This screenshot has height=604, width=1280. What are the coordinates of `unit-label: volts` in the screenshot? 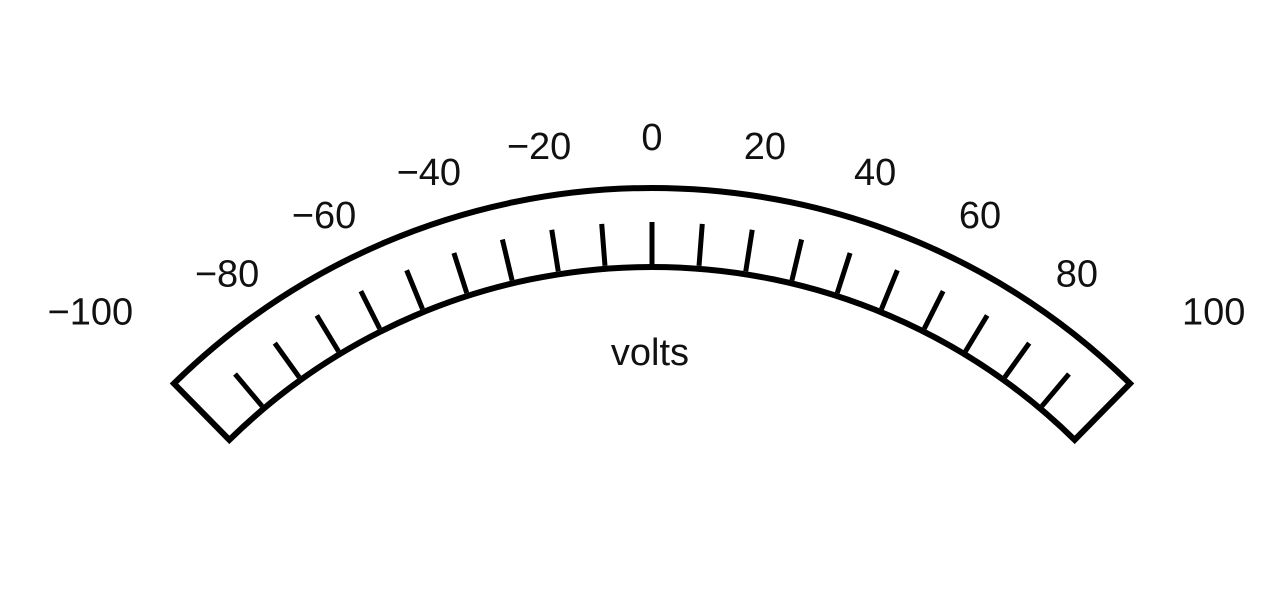 It's located at (650, 353).